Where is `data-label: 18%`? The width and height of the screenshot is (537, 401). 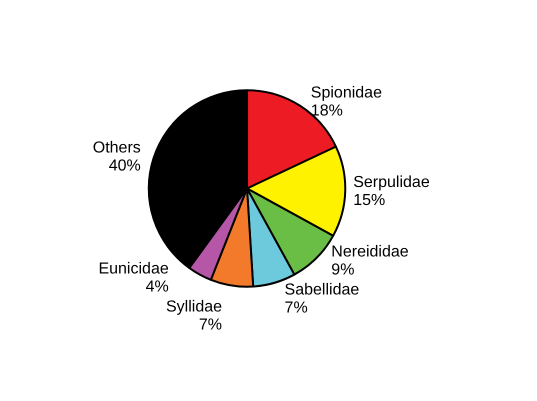
data-label: 18% is located at coordinates (326, 111).